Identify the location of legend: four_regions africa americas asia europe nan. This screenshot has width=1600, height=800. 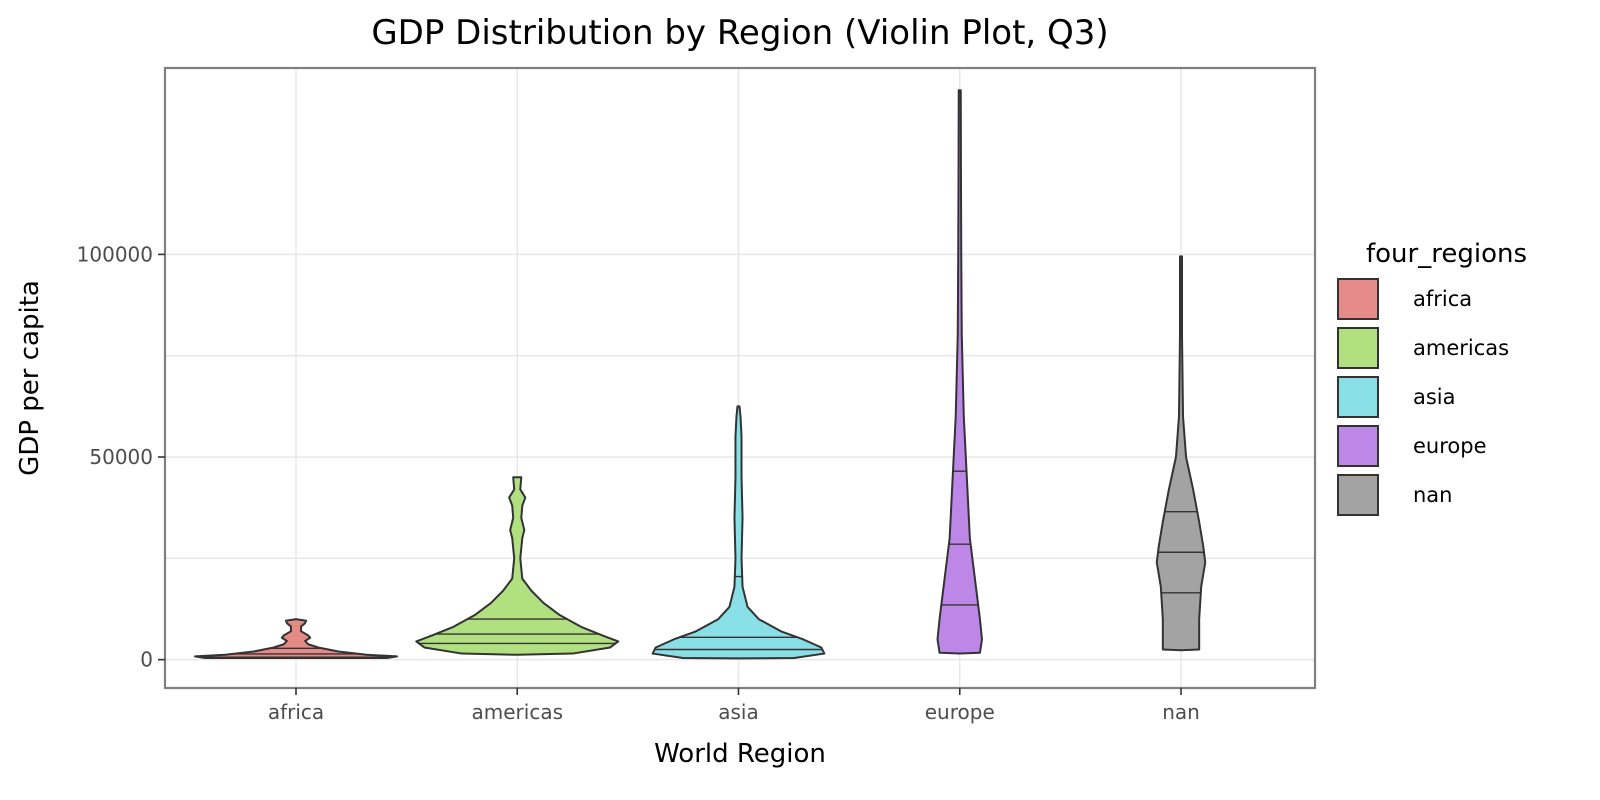
(1432, 377).